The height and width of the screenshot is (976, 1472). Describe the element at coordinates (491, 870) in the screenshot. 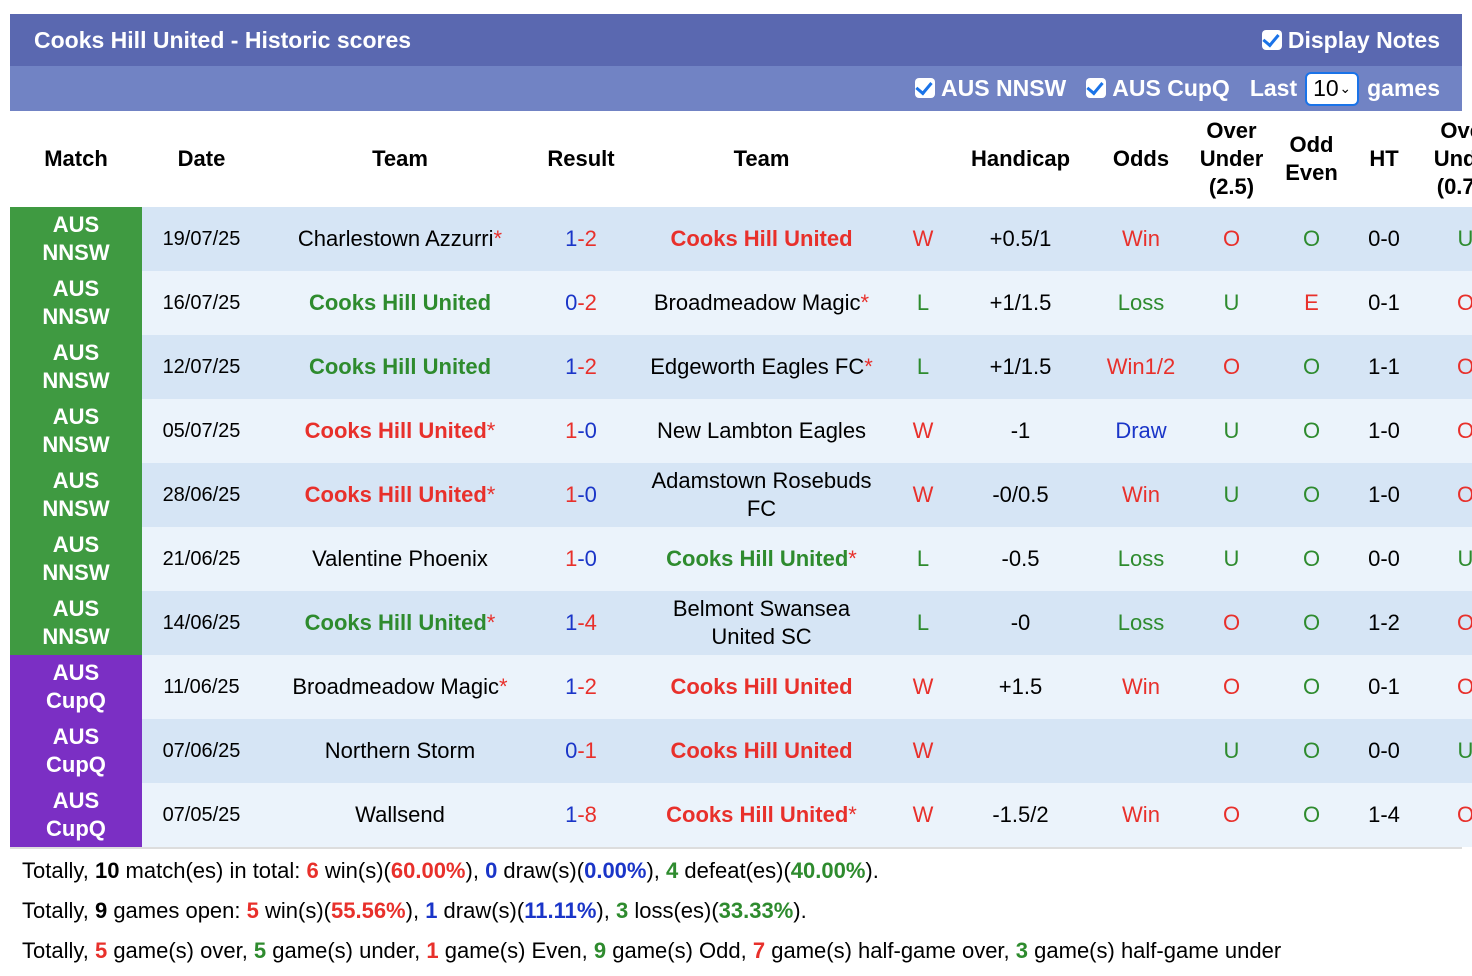

I see `summary-text: 0` at that location.